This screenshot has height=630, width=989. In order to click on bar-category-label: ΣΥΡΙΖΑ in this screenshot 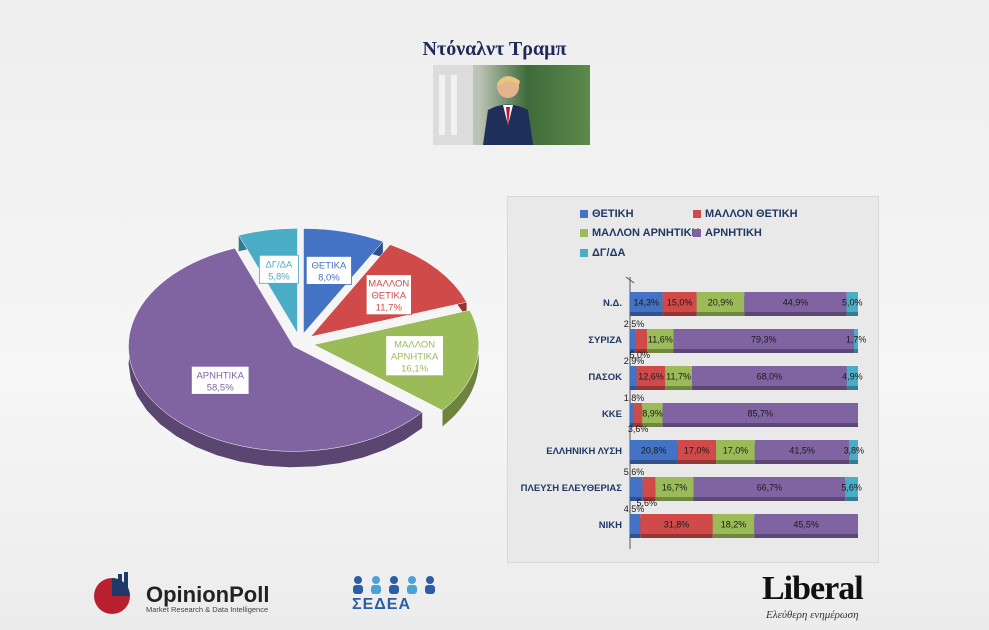, I will do `click(605, 340)`.